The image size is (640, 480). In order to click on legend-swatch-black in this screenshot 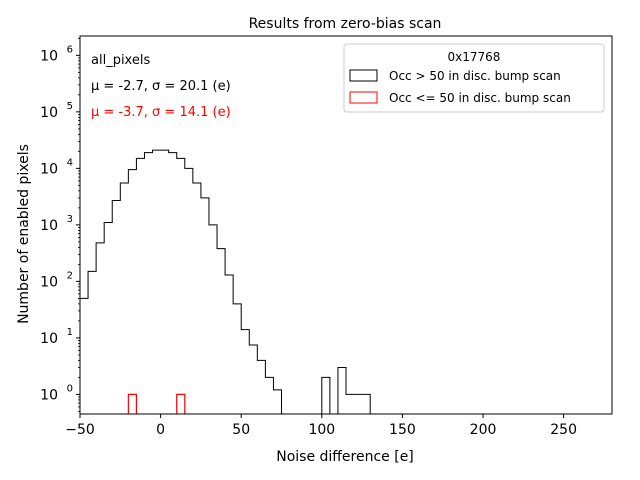, I will do `click(363, 75)`.